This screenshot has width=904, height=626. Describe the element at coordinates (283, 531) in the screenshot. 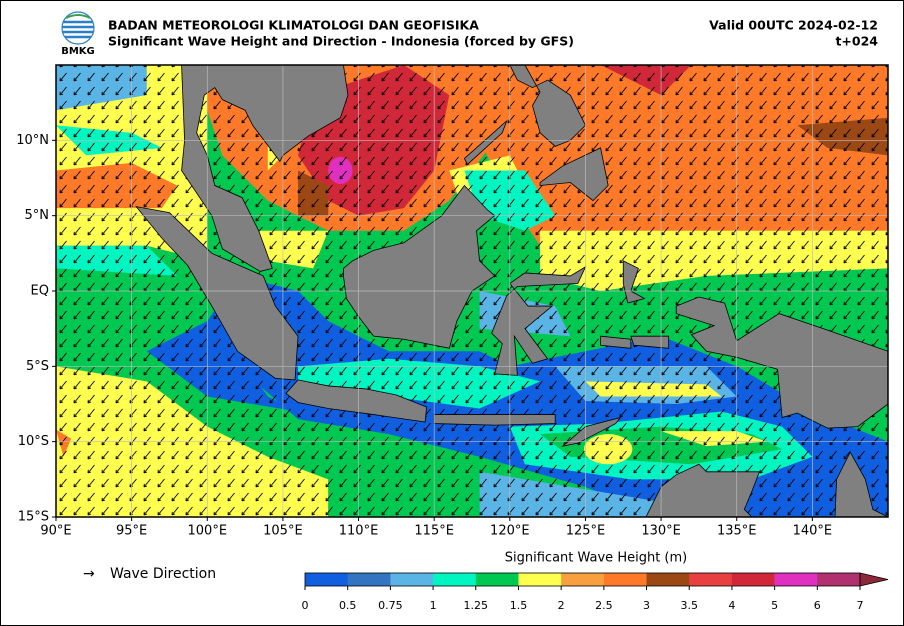

I see `x-tick-label: 105°E` at that location.